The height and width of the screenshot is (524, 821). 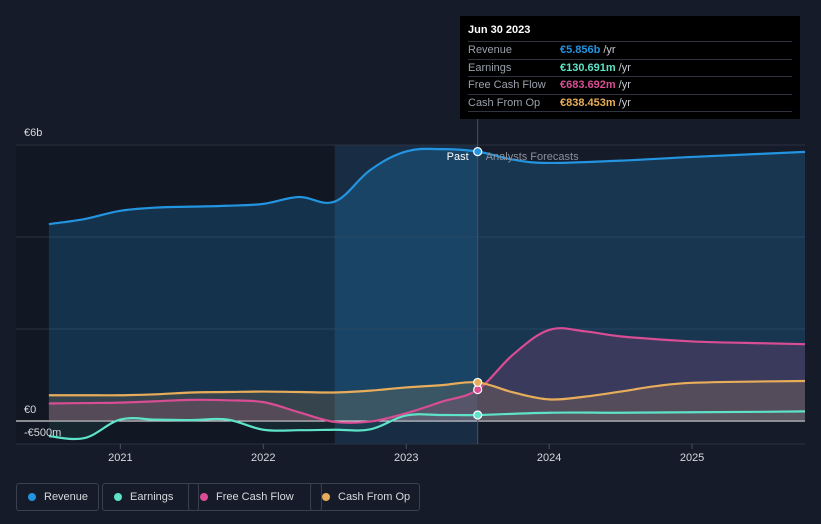 I want to click on legend-label: Earnings, so click(x=152, y=497).